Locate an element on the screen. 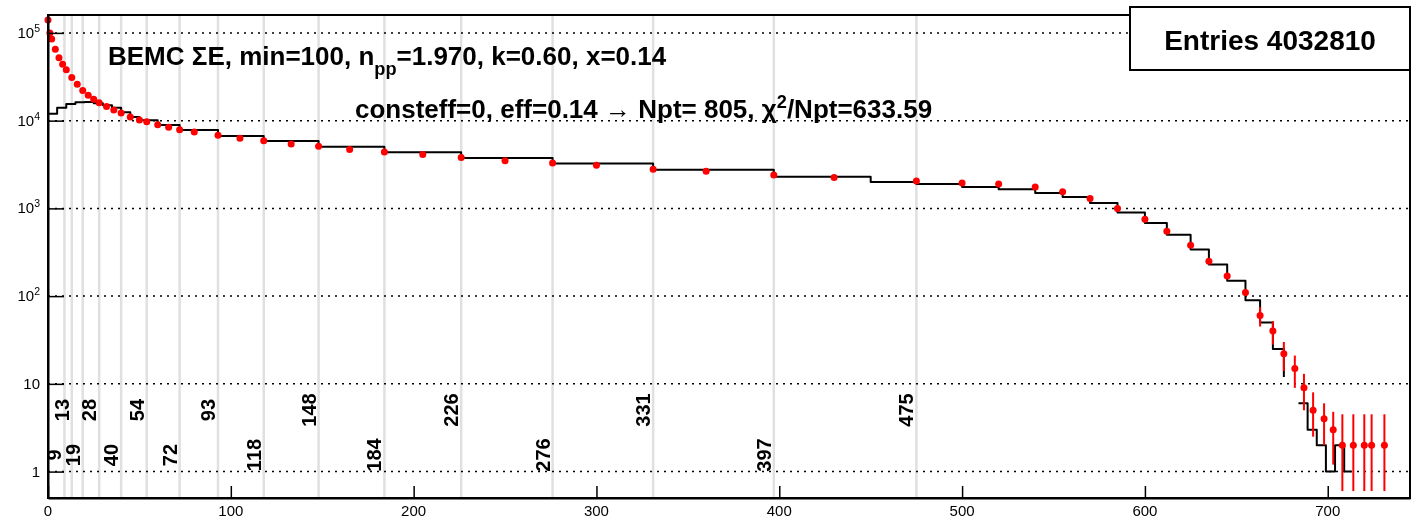 The height and width of the screenshot is (519, 1412). ref-line-label: 276 is located at coordinates (542, 455).